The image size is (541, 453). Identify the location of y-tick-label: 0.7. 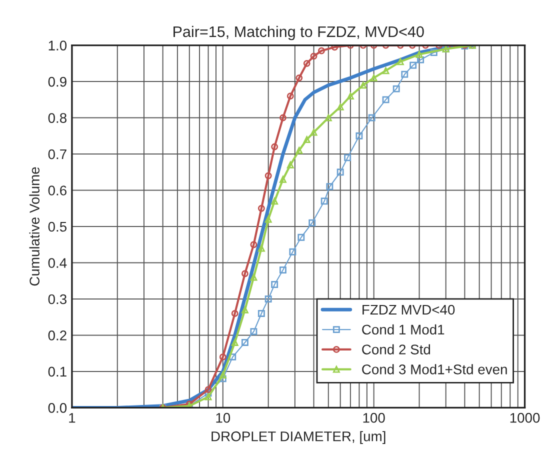
(57, 154).